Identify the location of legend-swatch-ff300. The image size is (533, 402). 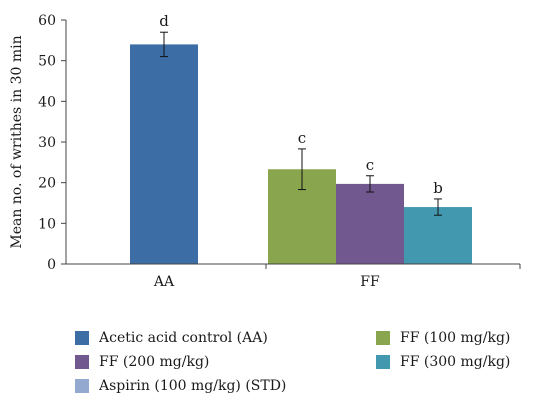
(383, 362).